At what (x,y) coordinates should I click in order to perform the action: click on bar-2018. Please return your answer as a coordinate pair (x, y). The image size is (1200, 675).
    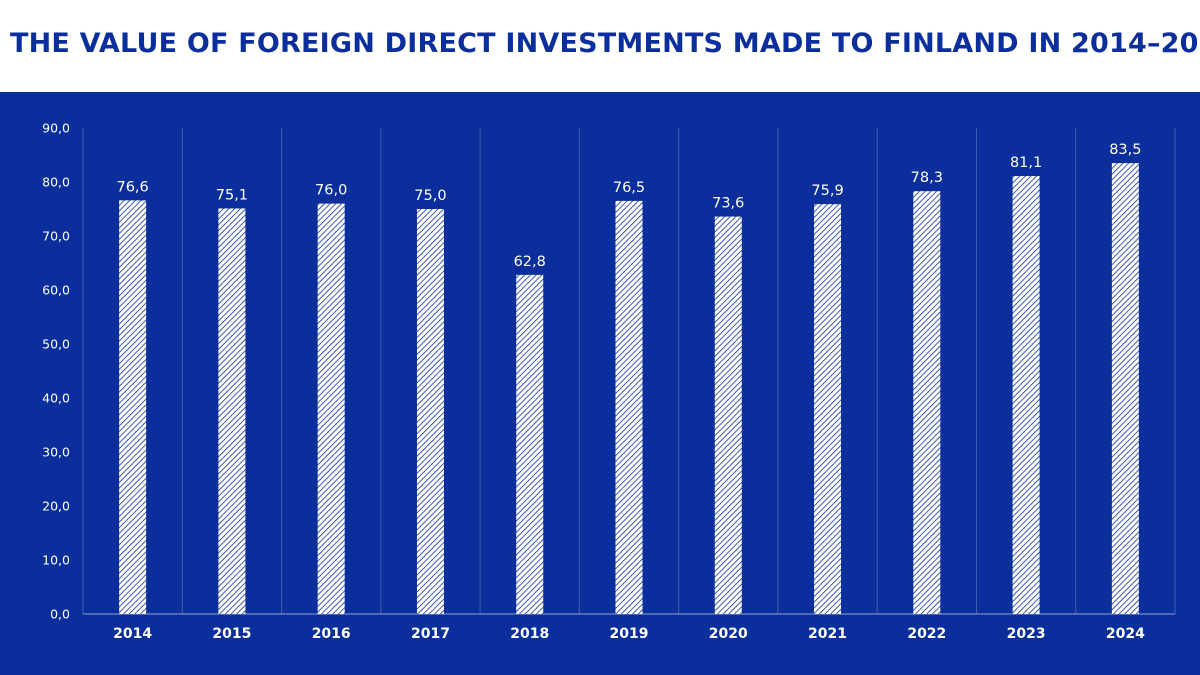
    Looking at the image, I should click on (530, 444).